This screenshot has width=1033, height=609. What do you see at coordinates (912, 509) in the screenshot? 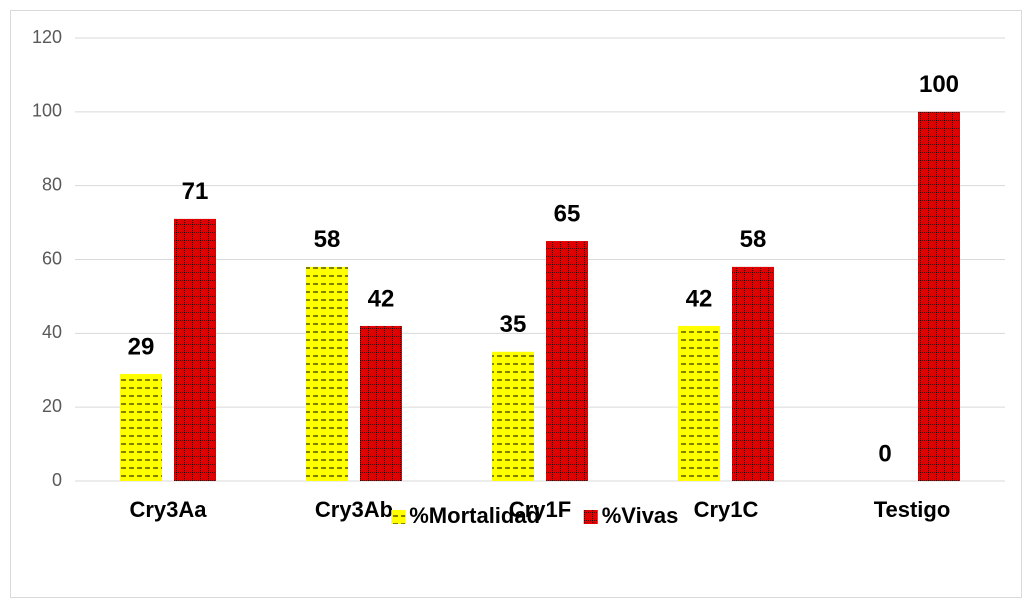
I see `x-tick-label: Testigo` at bounding box center [912, 509].